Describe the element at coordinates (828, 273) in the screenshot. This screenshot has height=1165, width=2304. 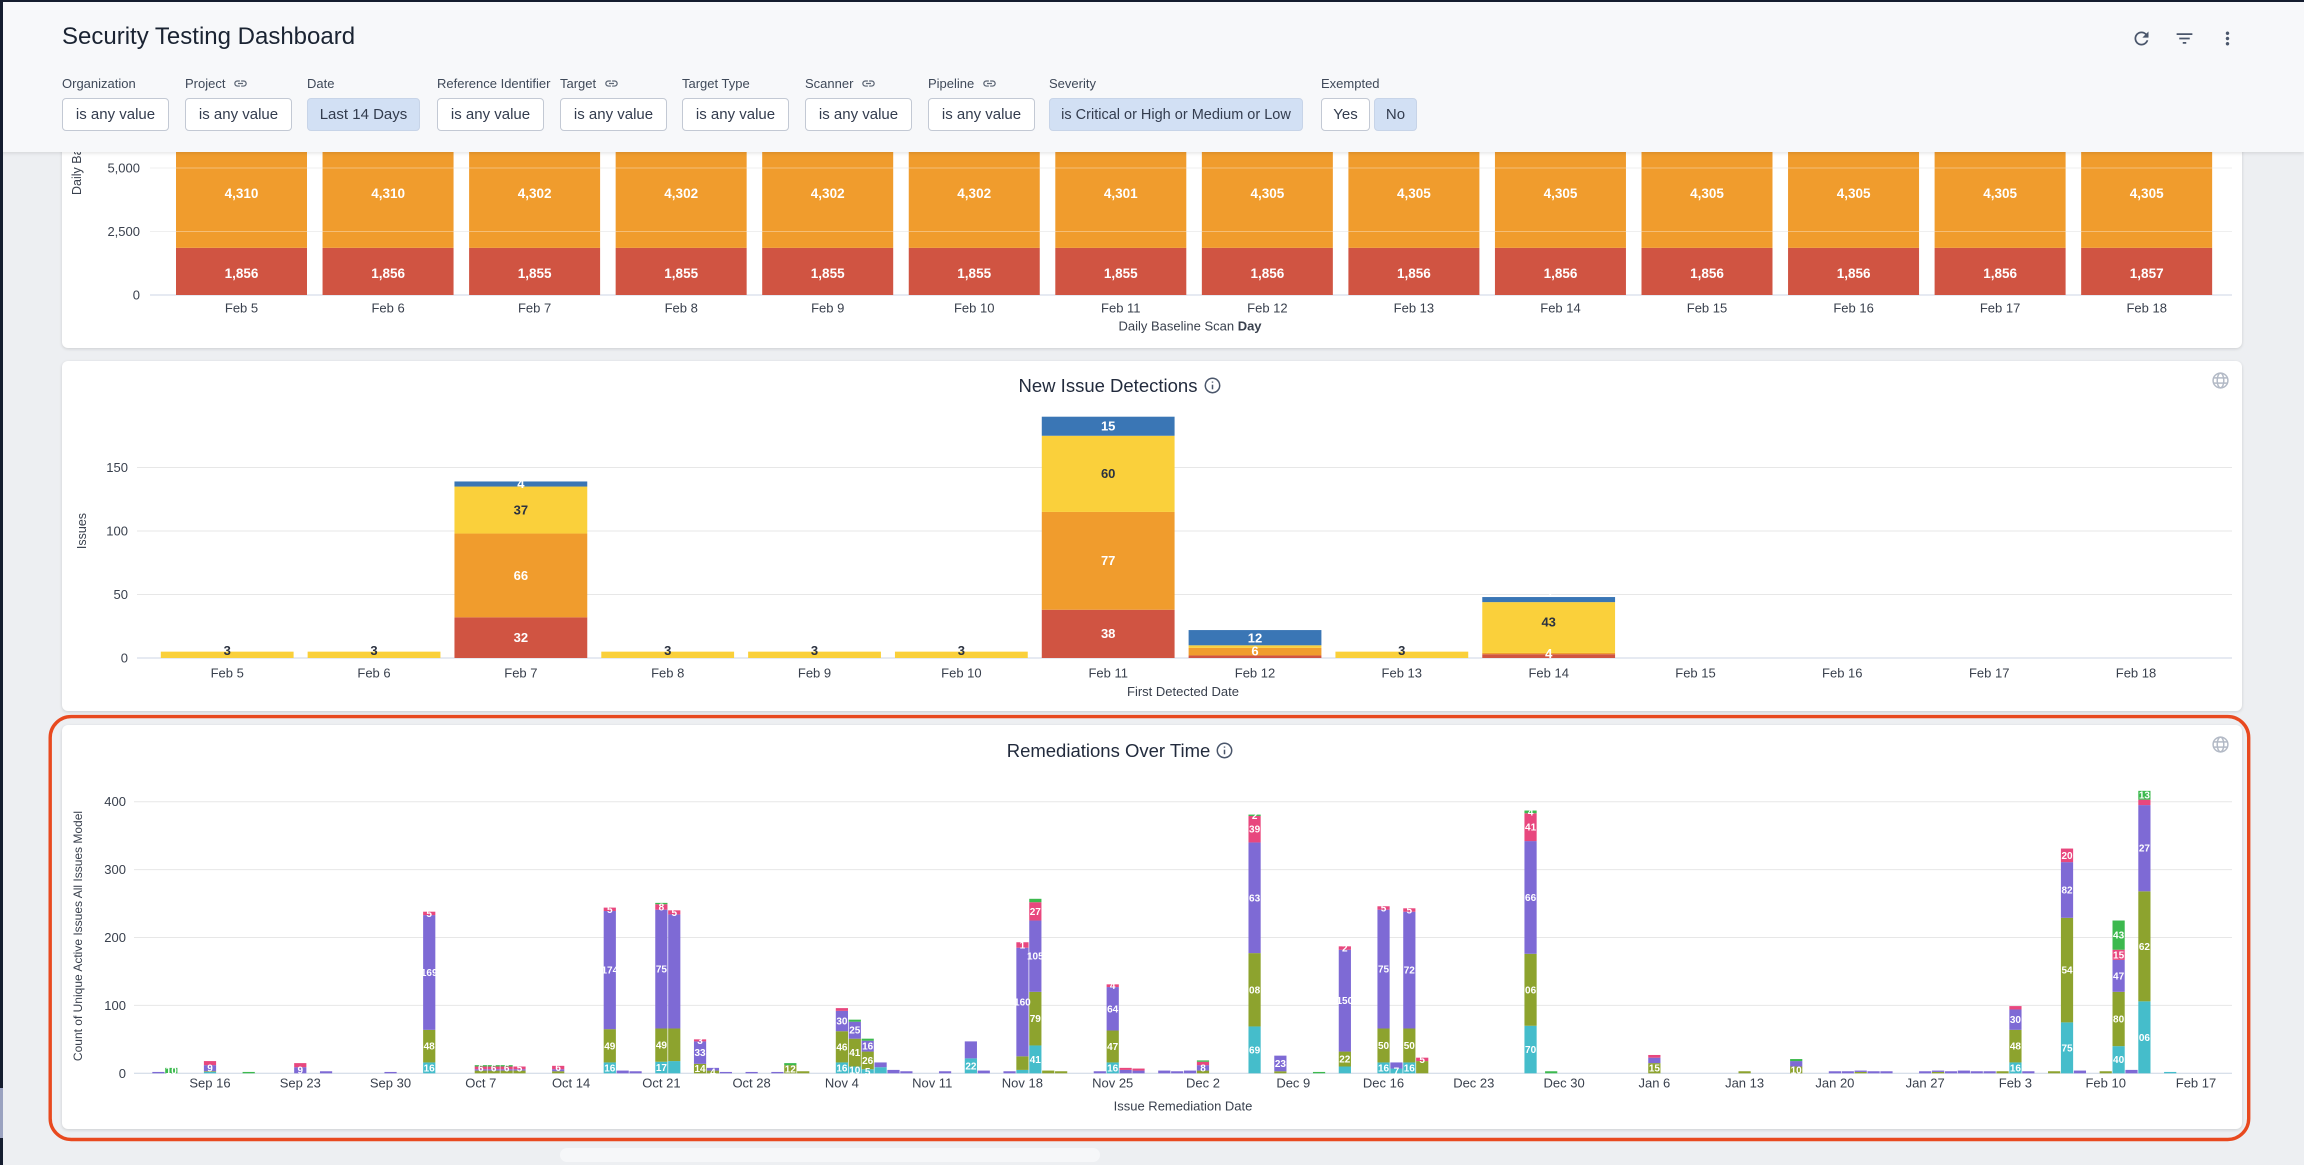
I see `svg-text: 1,855` at that location.